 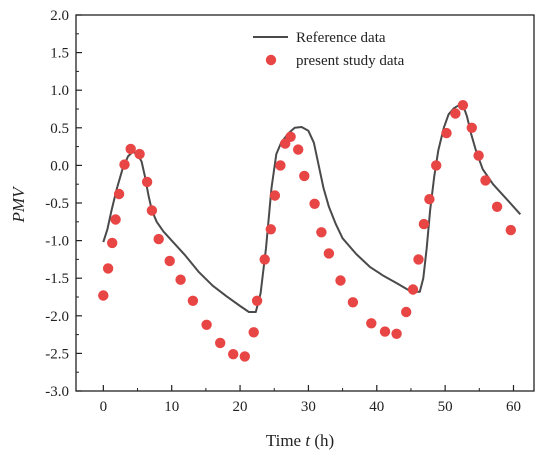 What do you see at coordinates (513, 407) in the screenshot?
I see `x-tick-label: 60` at bounding box center [513, 407].